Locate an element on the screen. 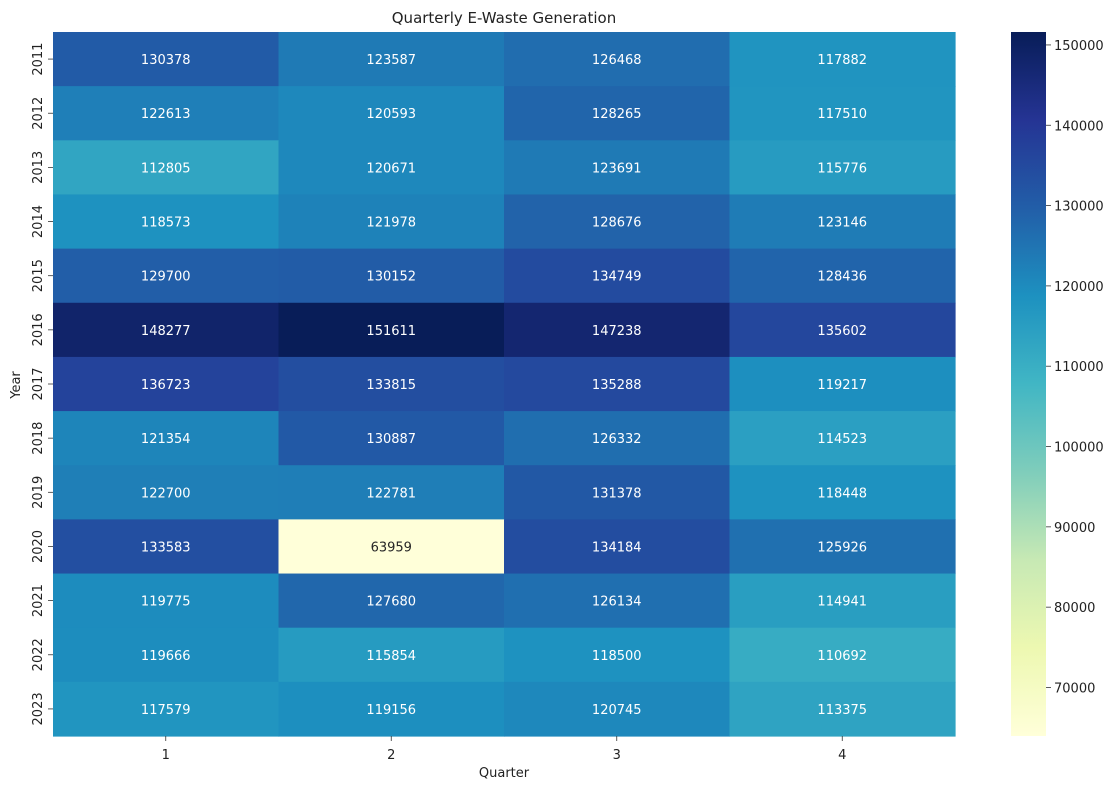 This screenshot has height=790, width=1118. cell-value-label: 128436 is located at coordinates (842, 277).